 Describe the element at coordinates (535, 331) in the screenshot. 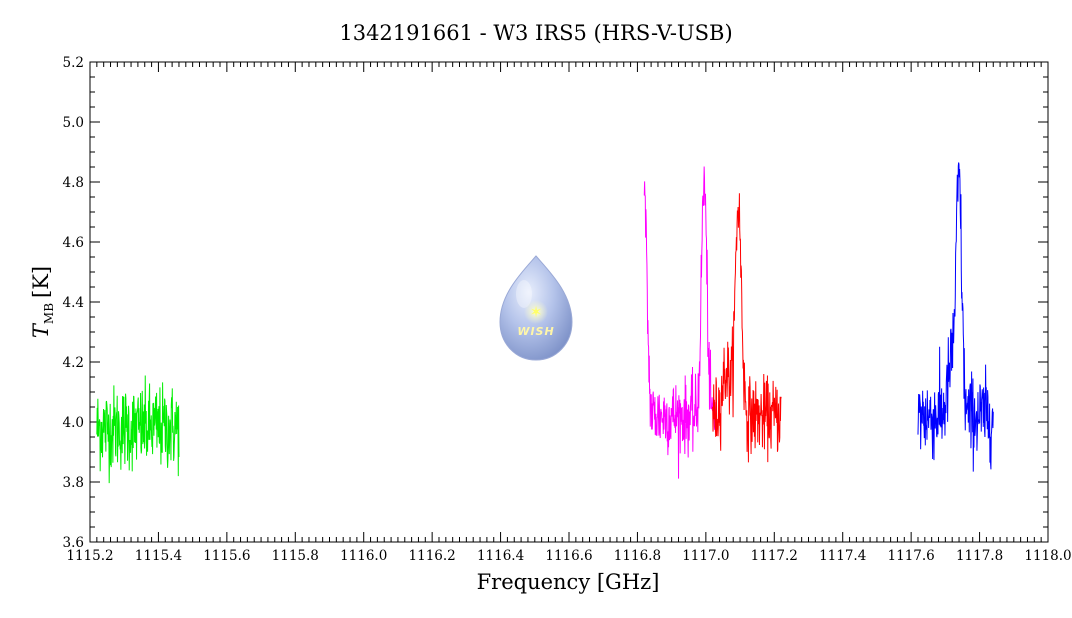

I see `logo-text: WISH` at that location.